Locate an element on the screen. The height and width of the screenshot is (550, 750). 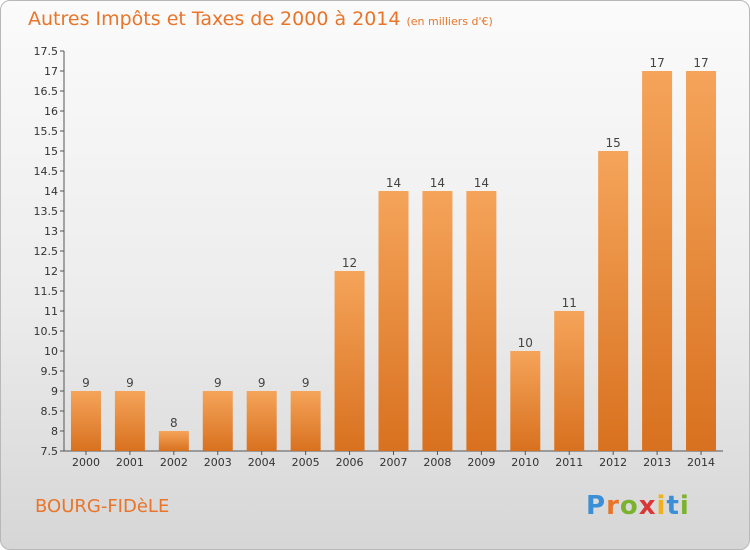
value-label: 12 is located at coordinates (349, 263).